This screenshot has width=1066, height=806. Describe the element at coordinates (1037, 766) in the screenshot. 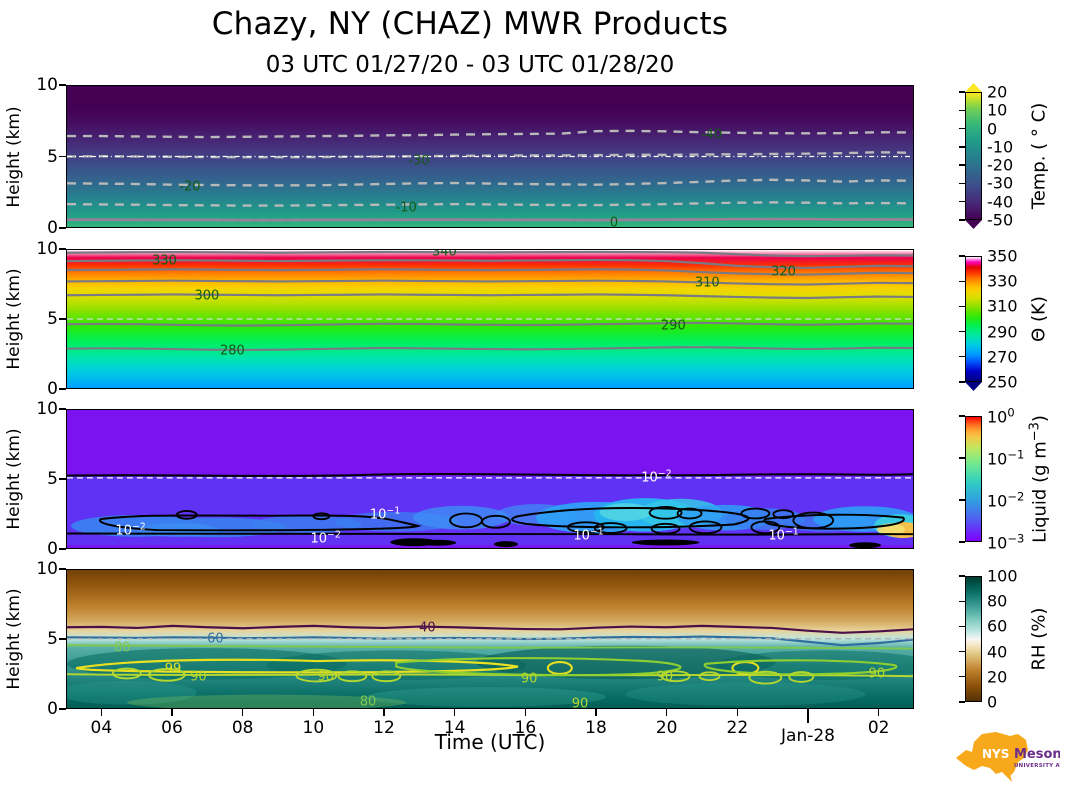

I see `svg-text: UNIVERSITY AT ALBANY` at that location.